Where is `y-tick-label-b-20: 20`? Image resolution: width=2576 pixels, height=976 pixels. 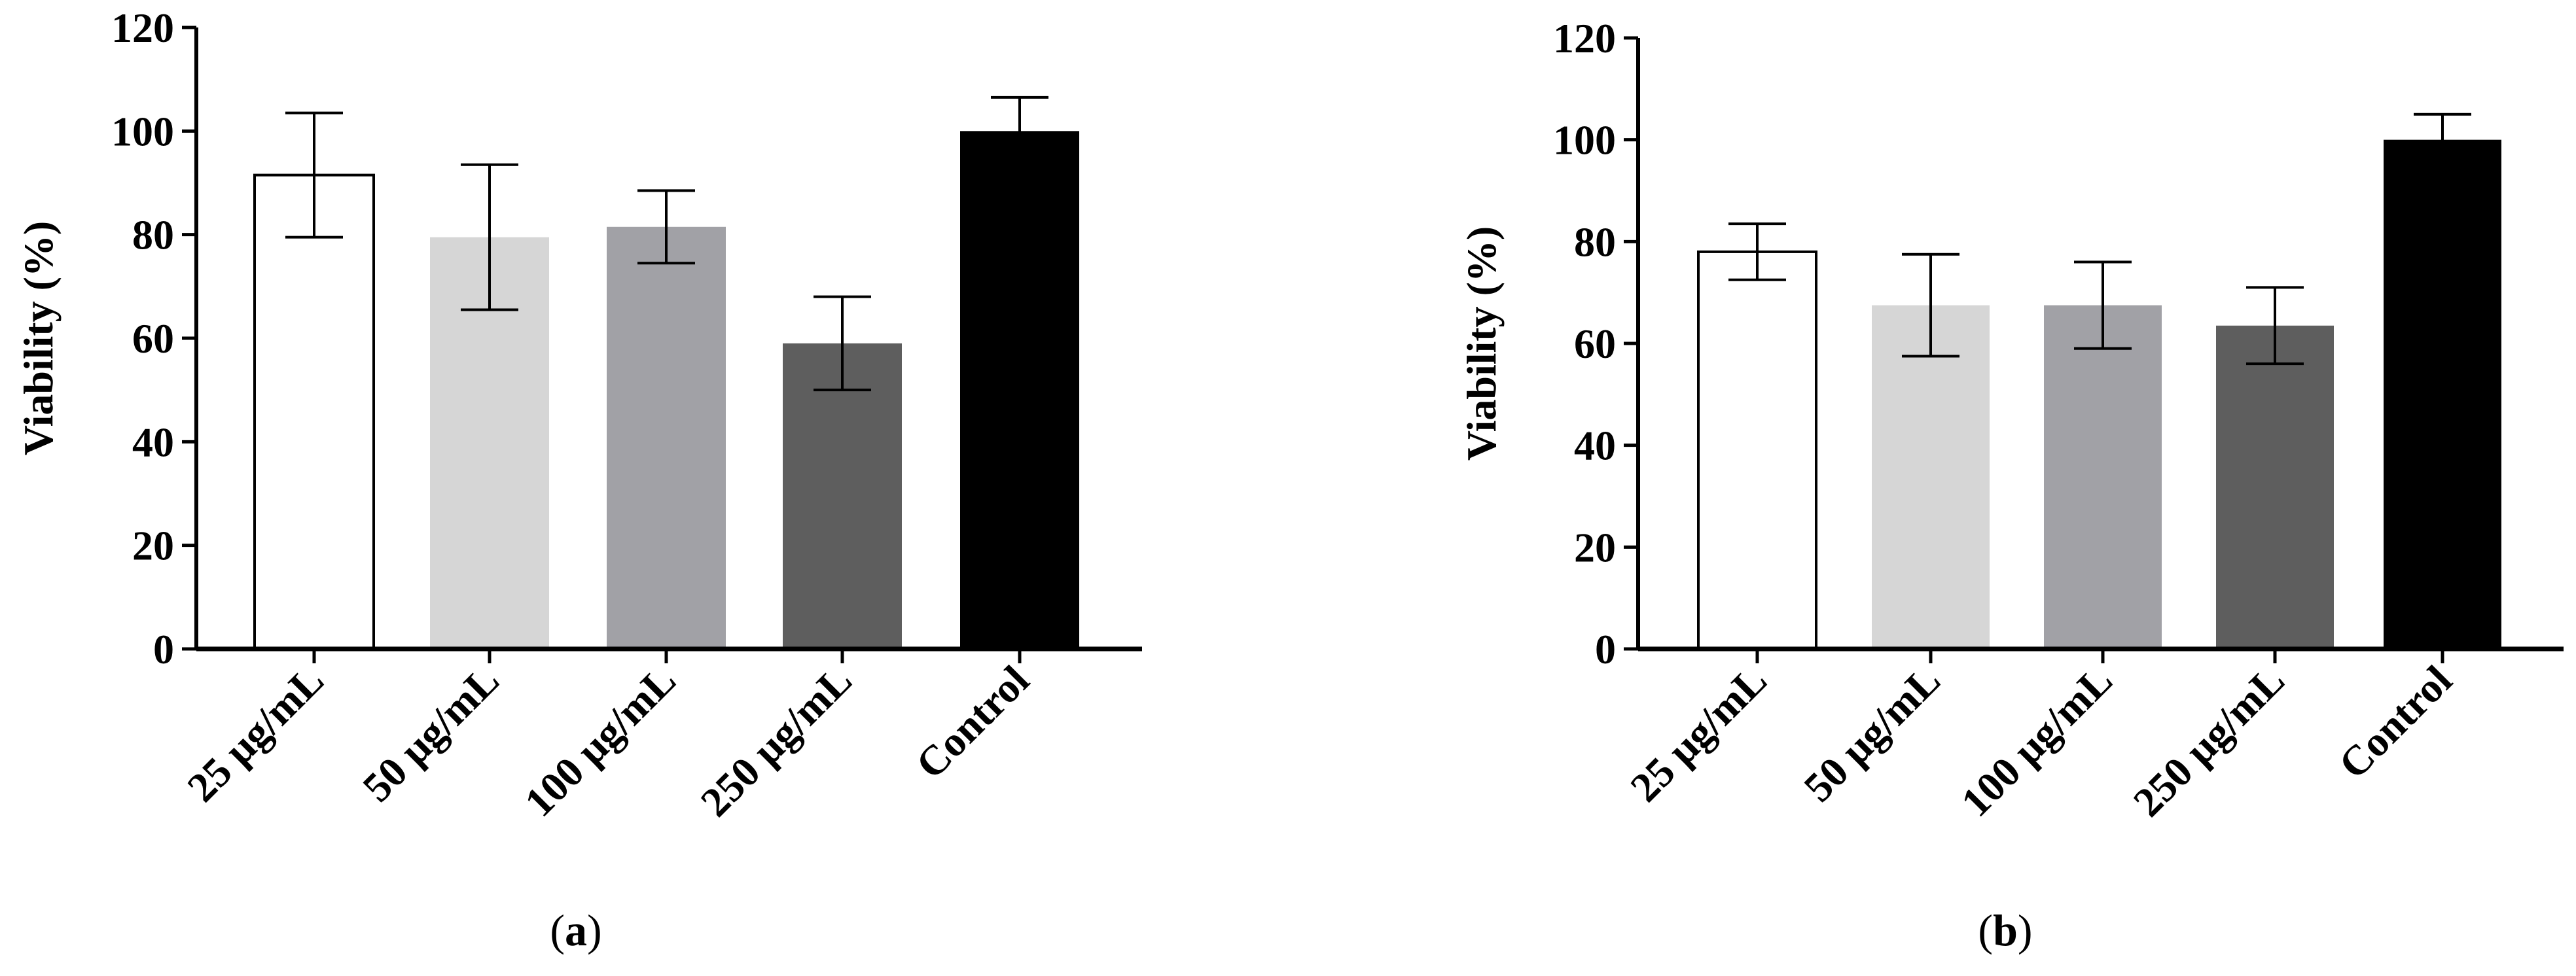 y-tick-label-b-20: 20 is located at coordinates (1595, 547).